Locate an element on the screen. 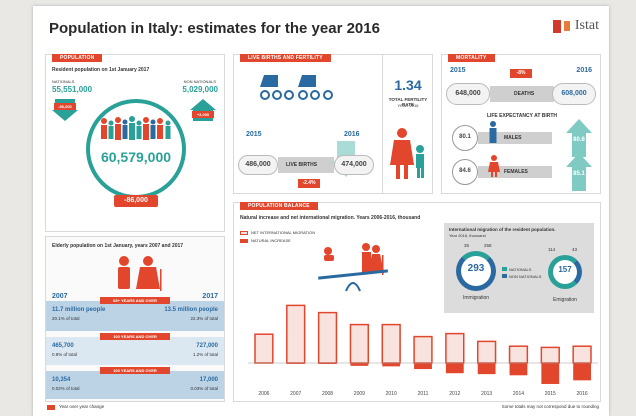  deaths-arrow-band is located at coordinates (522, 94).